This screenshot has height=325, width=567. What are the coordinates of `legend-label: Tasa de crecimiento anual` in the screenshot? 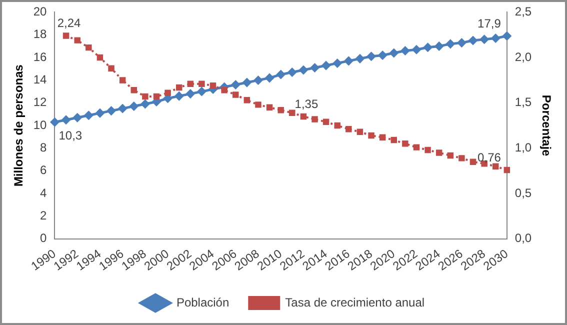 It's located at (355, 302).